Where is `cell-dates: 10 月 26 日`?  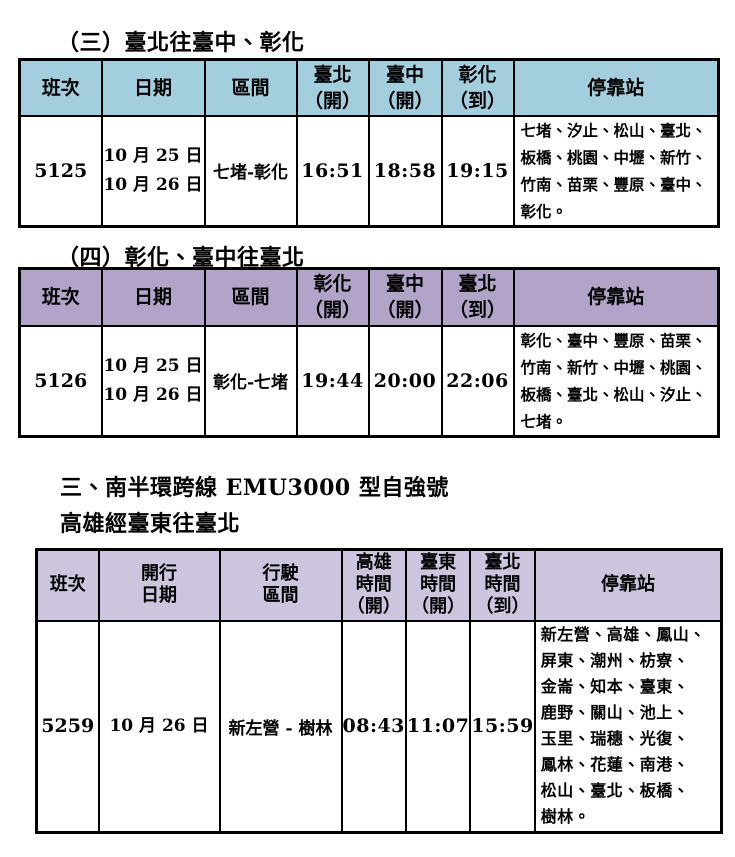
cell-dates: 10 月 26 日 is located at coordinates (159, 726).